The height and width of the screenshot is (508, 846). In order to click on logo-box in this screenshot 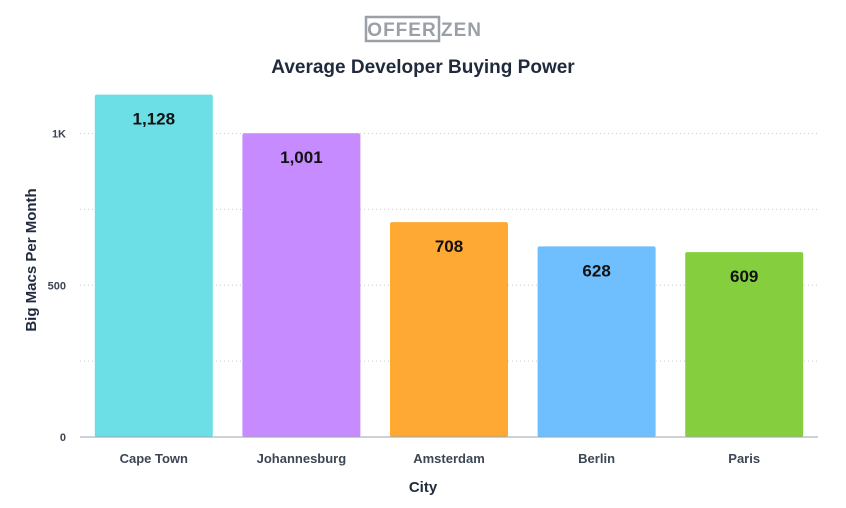, I will do `click(402, 29)`.